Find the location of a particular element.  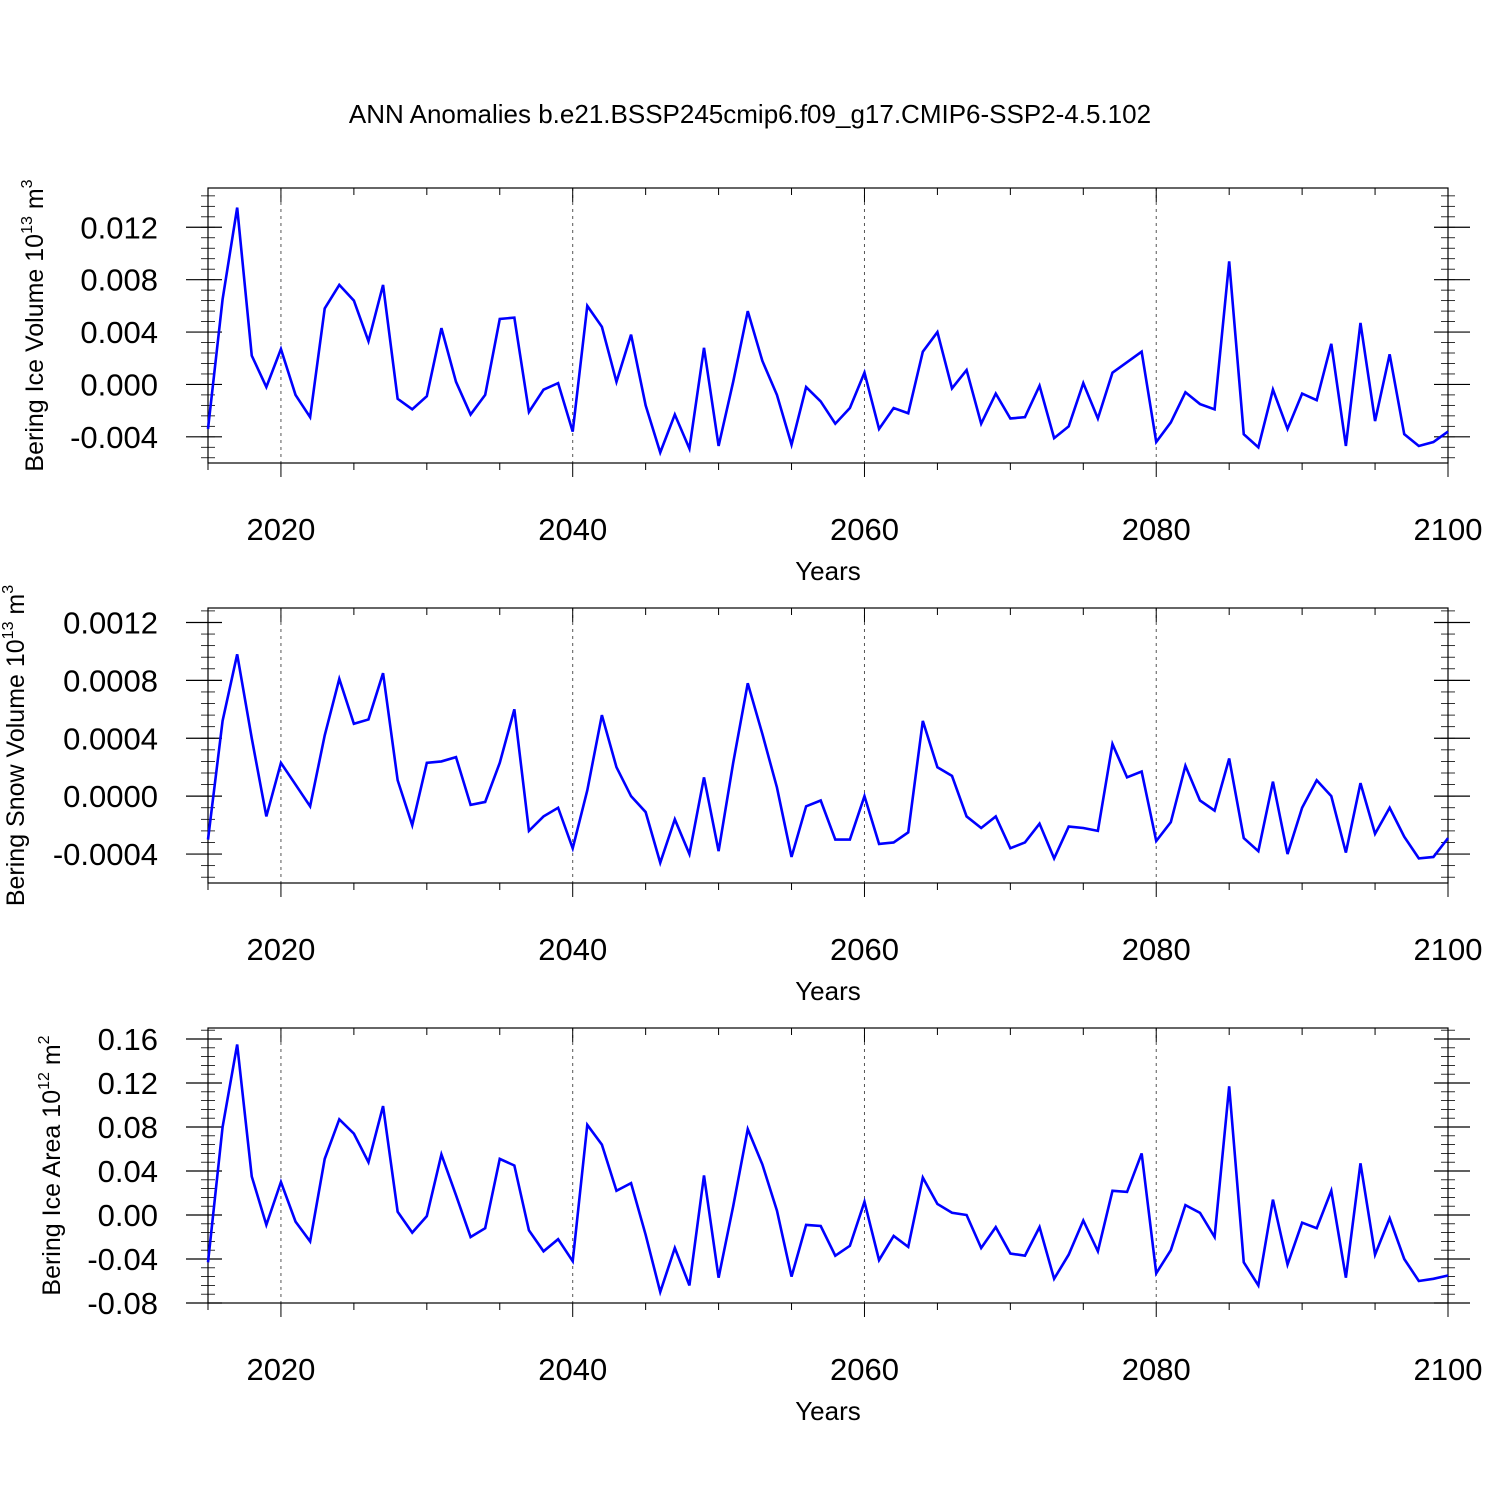

y-tick-label: -0.0004 is located at coordinates (105, 854).